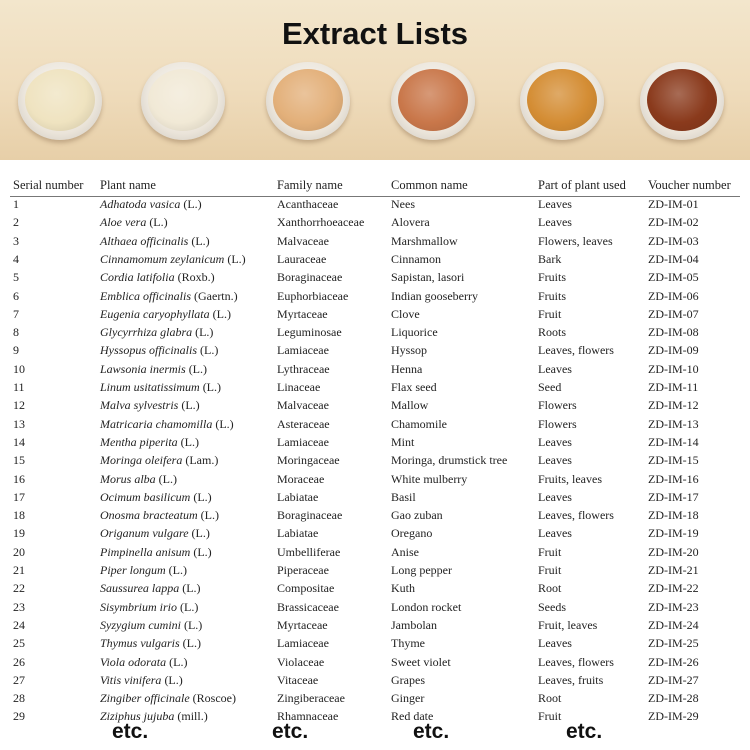 This screenshot has height=750, width=750. I want to click on authority: (mill.), so click(192, 716).